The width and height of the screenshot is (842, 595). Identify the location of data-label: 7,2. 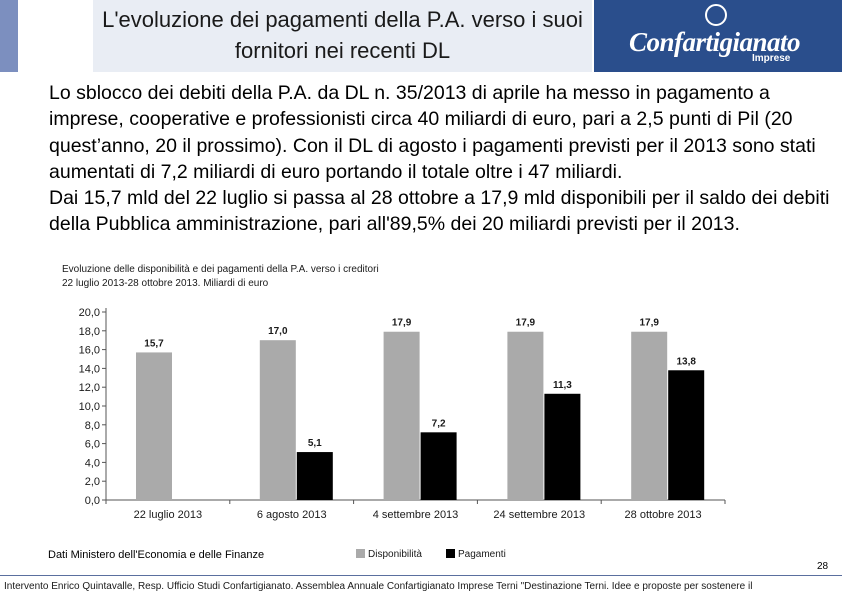
(439, 423).